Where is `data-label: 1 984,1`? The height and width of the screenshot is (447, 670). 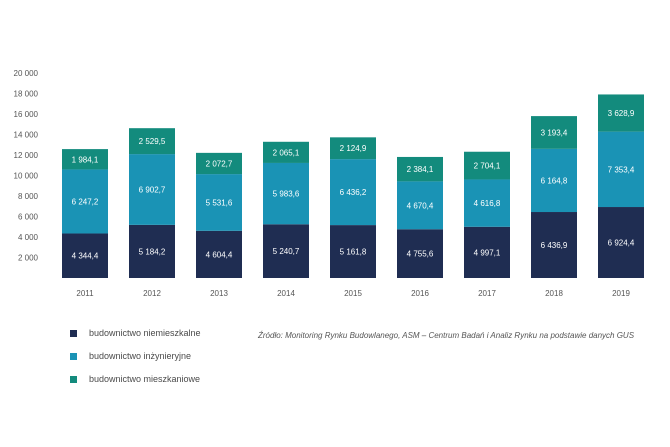
data-label: 1 984,1 is located at coordinates (85, 159).